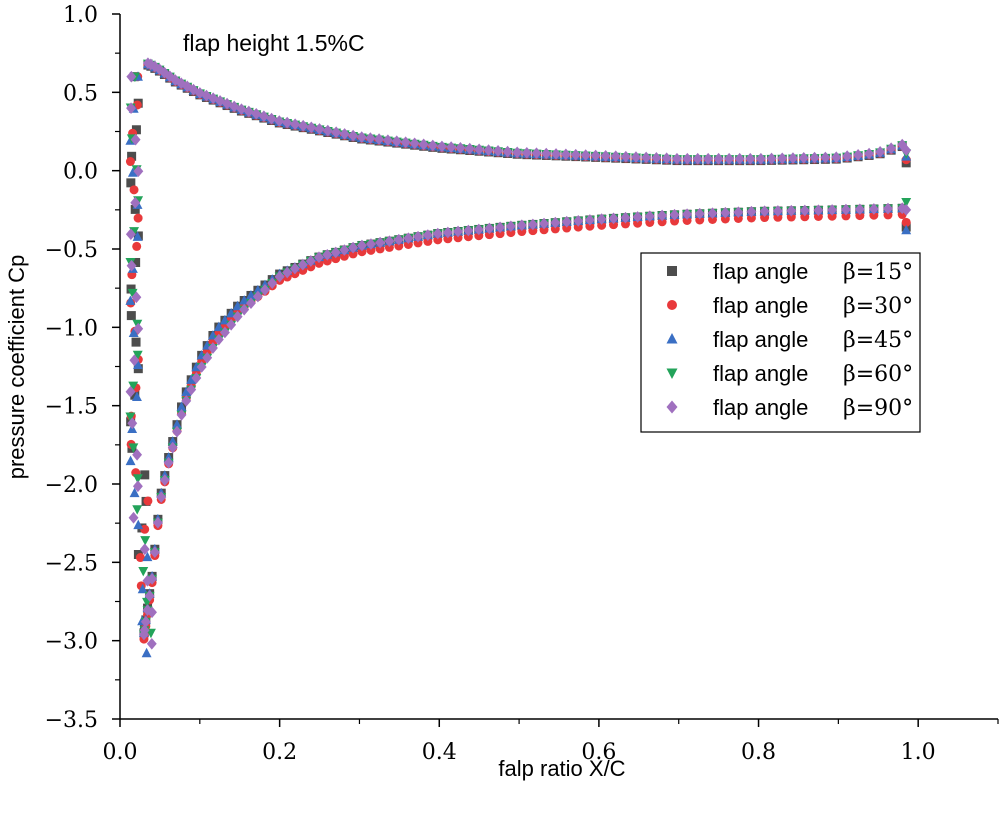 This screenshot has width=1005, height=818. Describe the element at coordinates (760, 271) in the screenshot. I see `legend-label: flap angle` at that location.